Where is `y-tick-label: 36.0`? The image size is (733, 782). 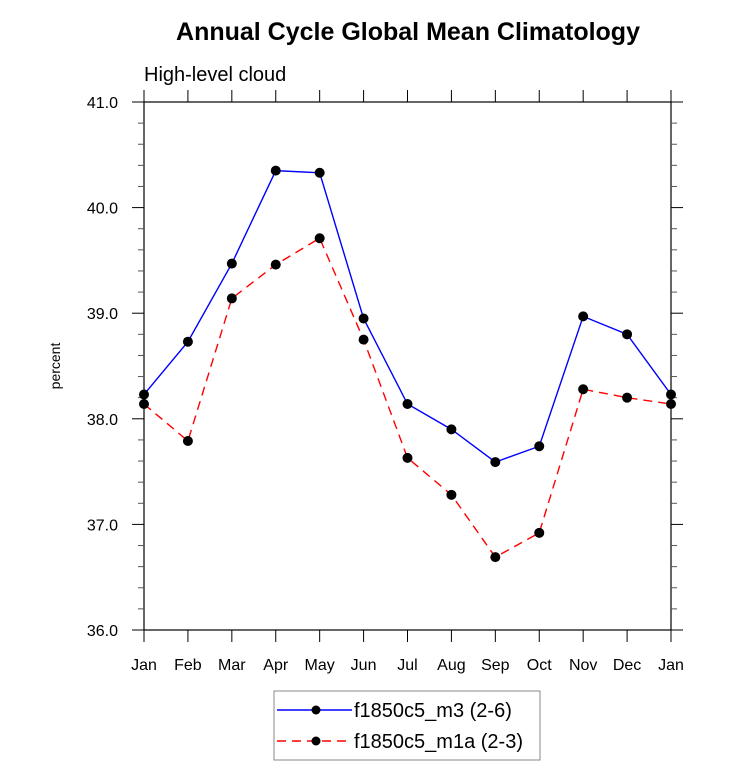
y-tick-label: 36.0 is located at coordinates (102, 631).